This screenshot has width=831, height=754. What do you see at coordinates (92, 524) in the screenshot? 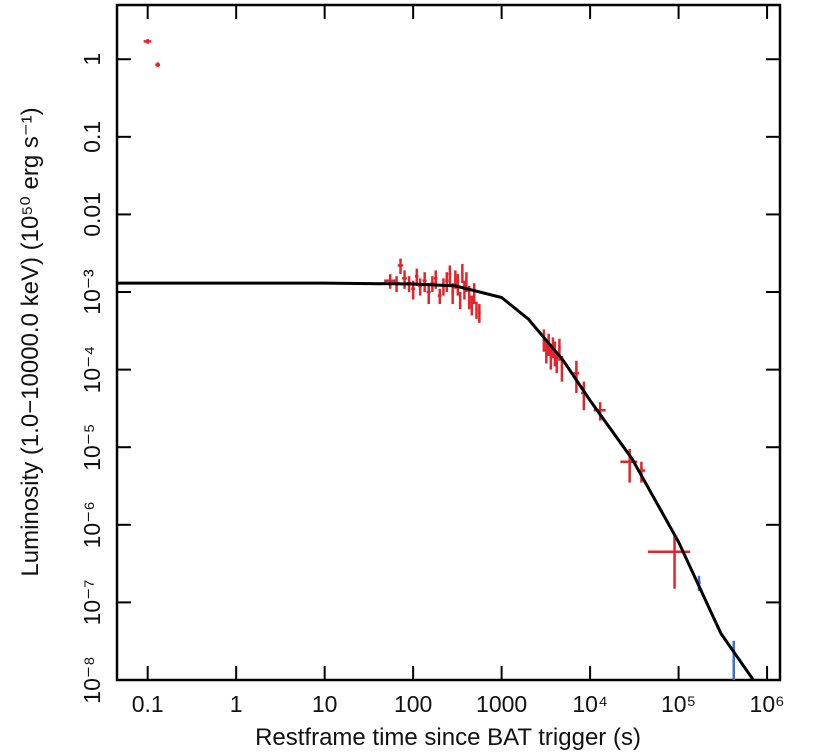
I see `y-tick-label: 10⁻⁶` at bounding box center [92, 524].